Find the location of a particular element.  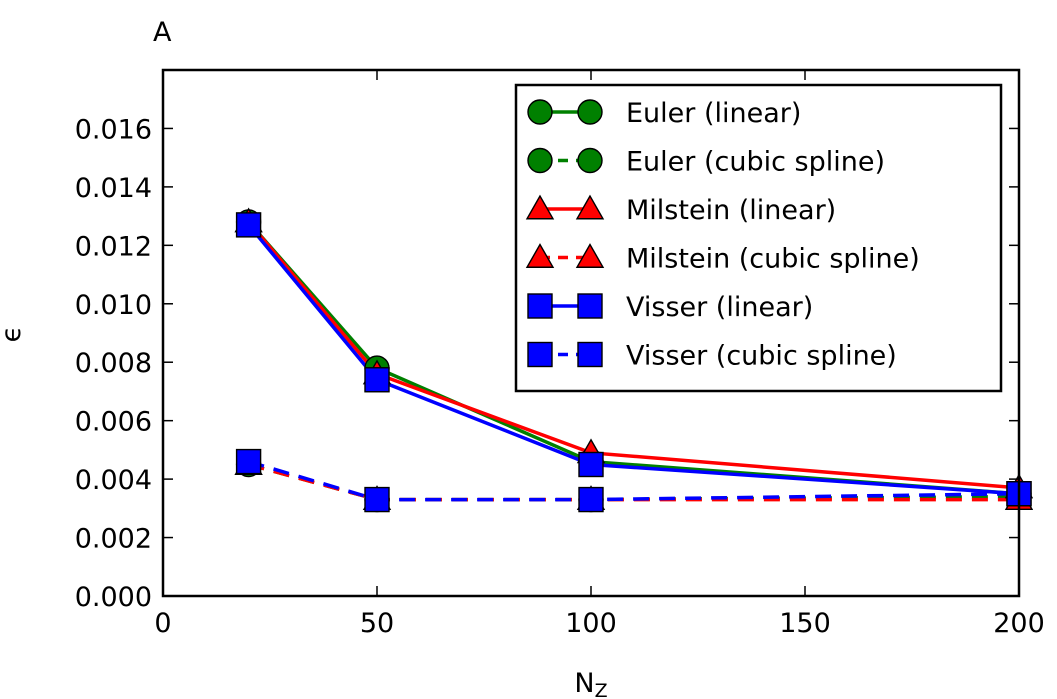

panel-label: A is located at coordinates (162, 32).